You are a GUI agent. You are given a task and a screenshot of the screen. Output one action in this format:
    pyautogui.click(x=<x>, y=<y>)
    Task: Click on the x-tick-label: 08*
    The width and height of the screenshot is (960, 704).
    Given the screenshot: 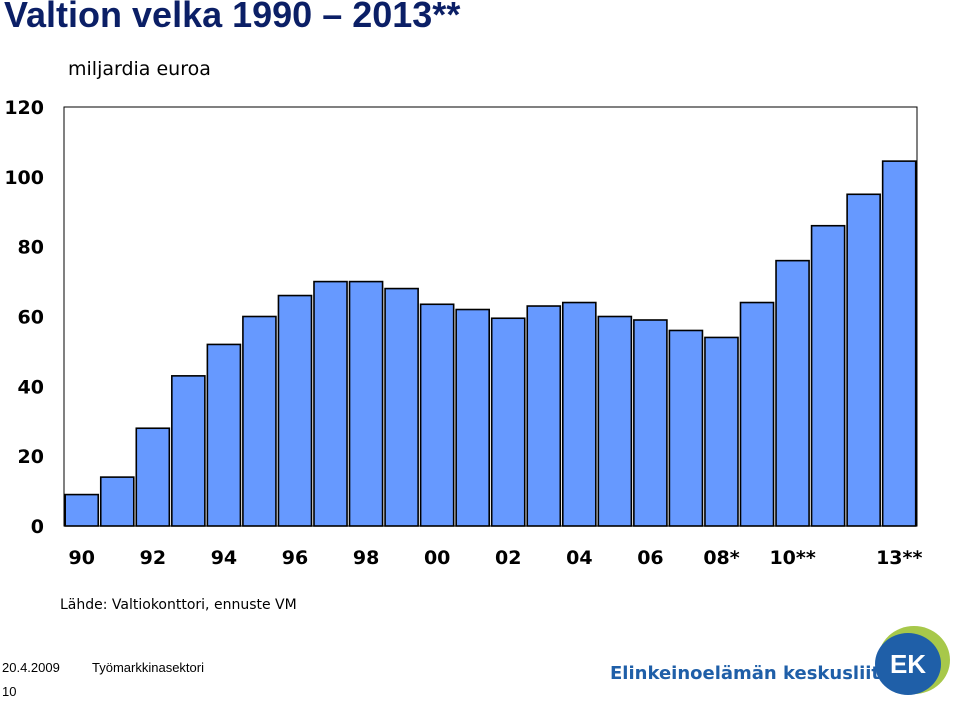 What is the action you would take?
    pyautogui.click(x=721, y=558)
    